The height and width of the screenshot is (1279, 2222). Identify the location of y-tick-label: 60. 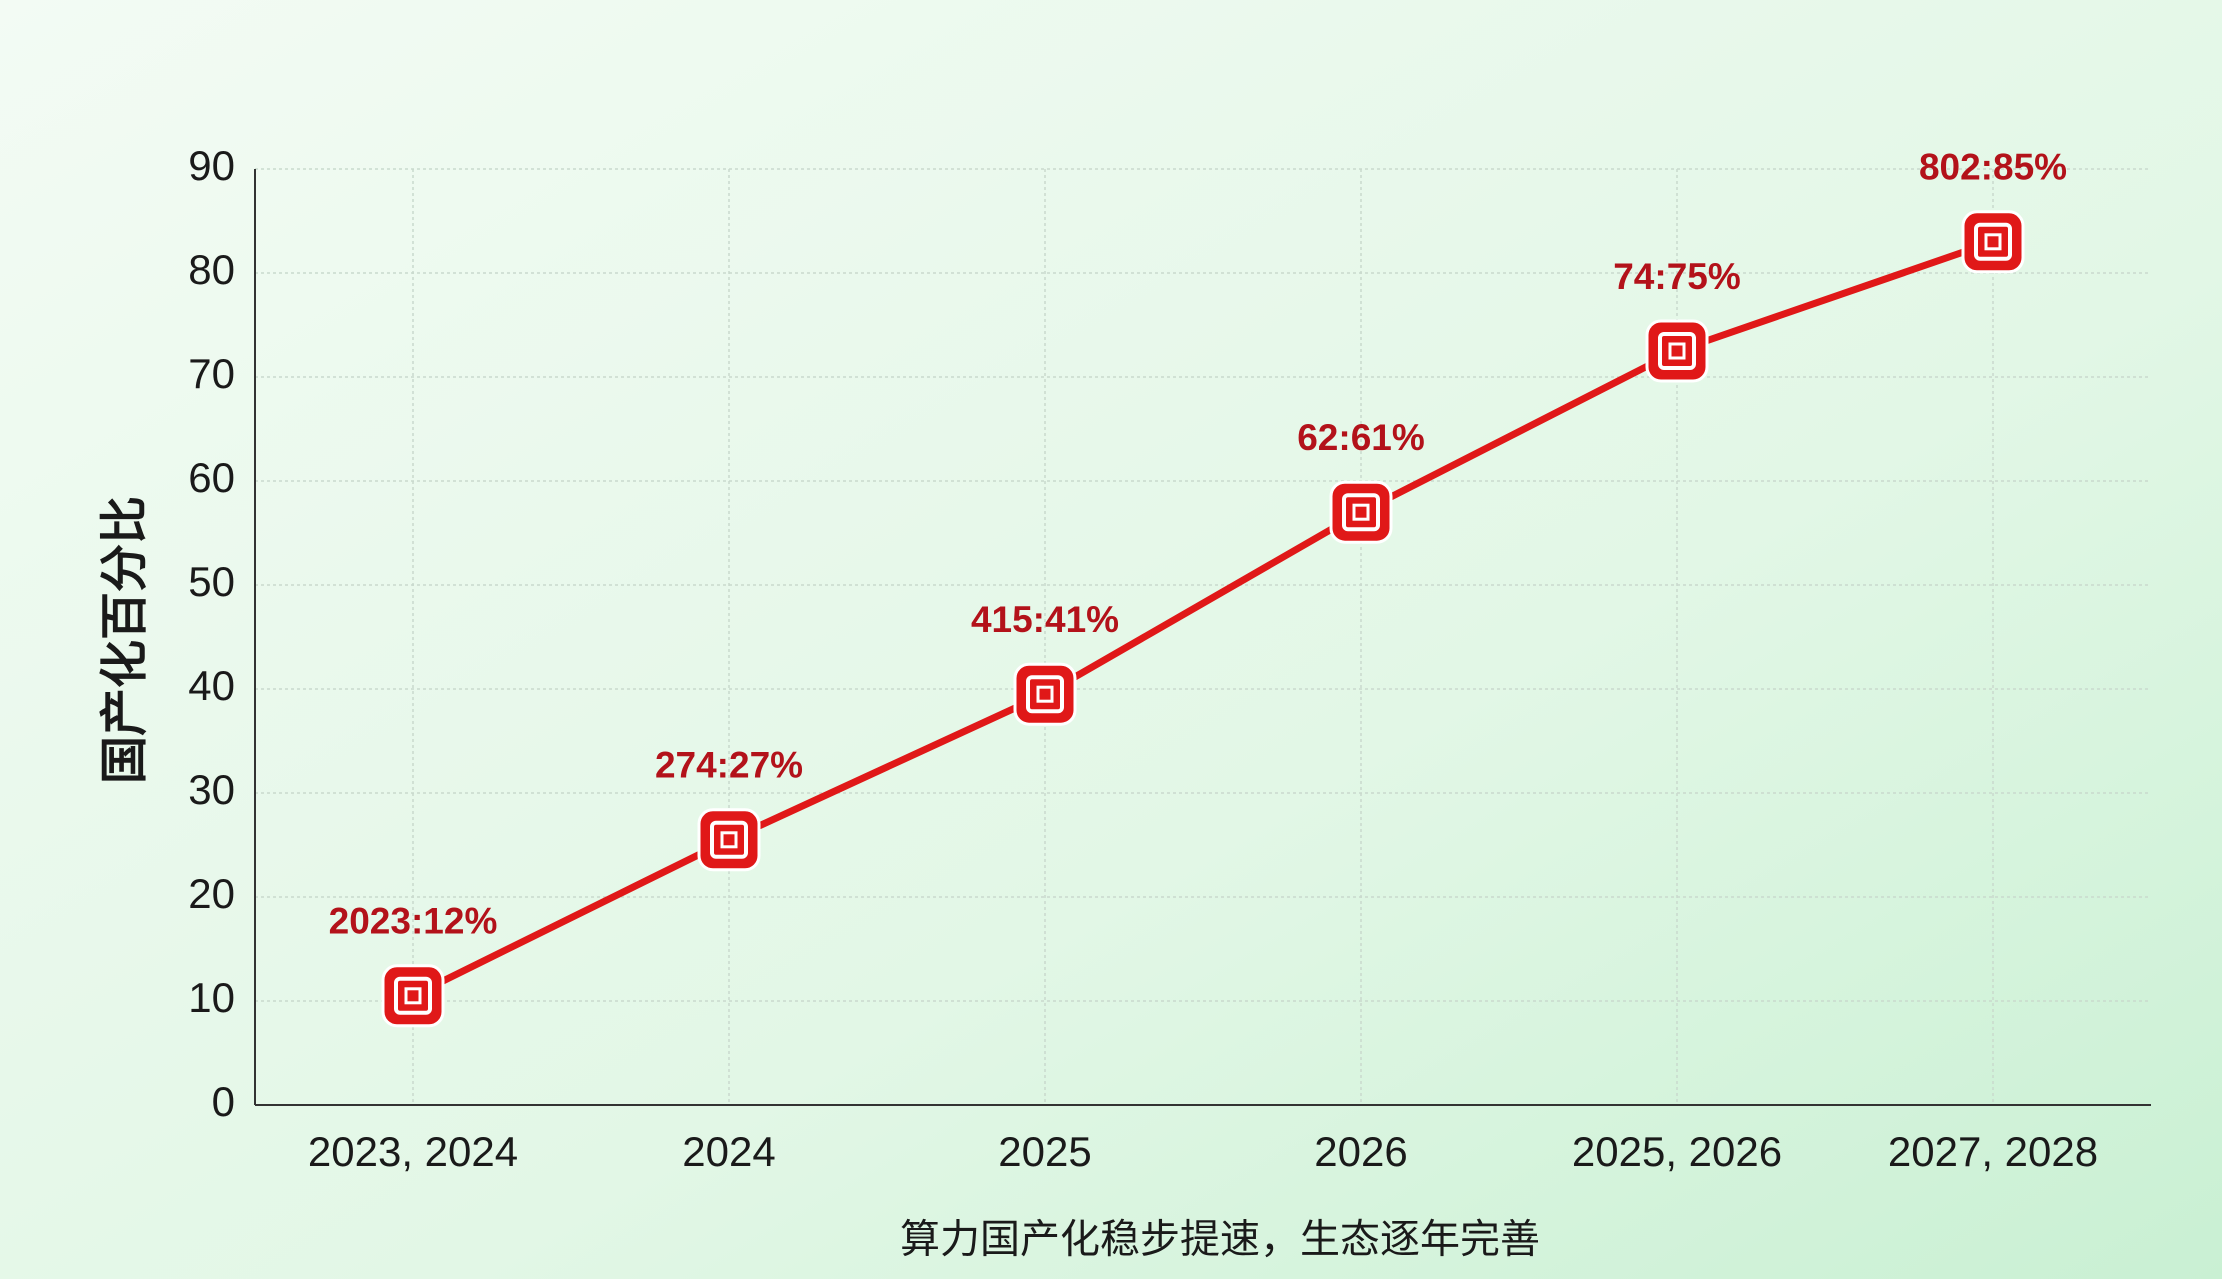
(211, 477).